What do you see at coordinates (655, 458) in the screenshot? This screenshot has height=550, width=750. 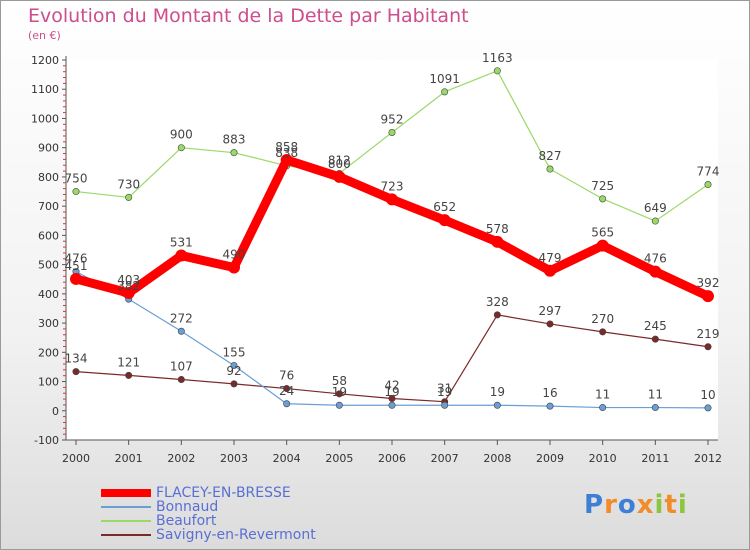 I see `x-tick-label: 2011` at bounding box center [655, 458].